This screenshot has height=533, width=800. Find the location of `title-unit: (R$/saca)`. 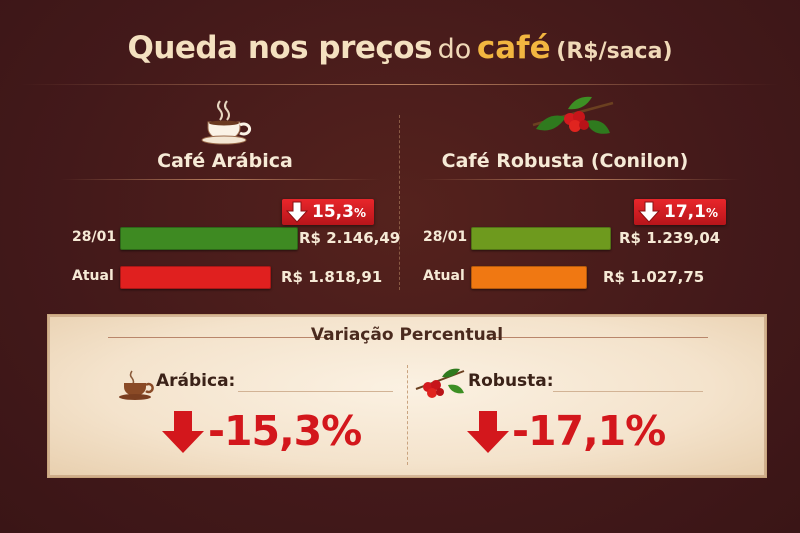

title-unit: (R$/saca) is located at coordinates (614, 51).